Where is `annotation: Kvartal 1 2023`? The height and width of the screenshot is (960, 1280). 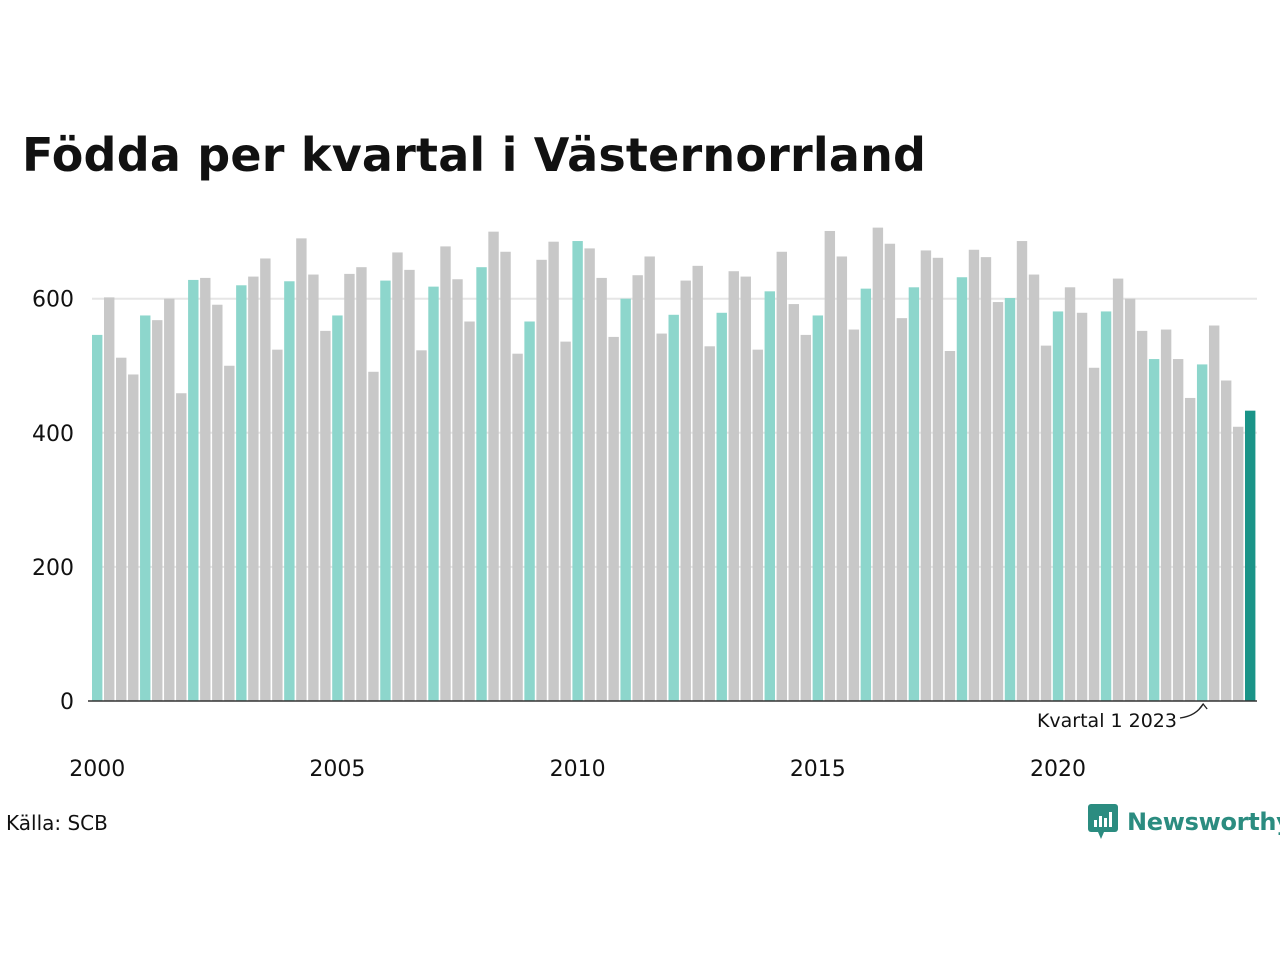
annotation: Kvartal 1 2023 is located at coordinates (1122, 717).